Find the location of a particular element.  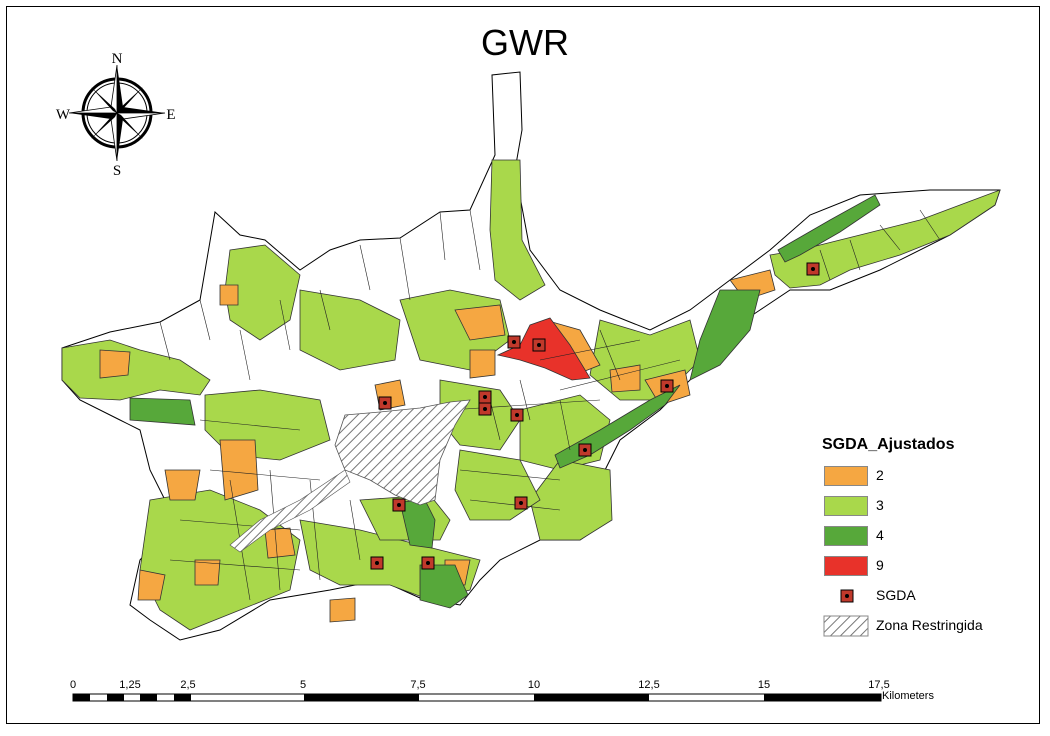

map-title: GWR is located at coordinates (525, 42).